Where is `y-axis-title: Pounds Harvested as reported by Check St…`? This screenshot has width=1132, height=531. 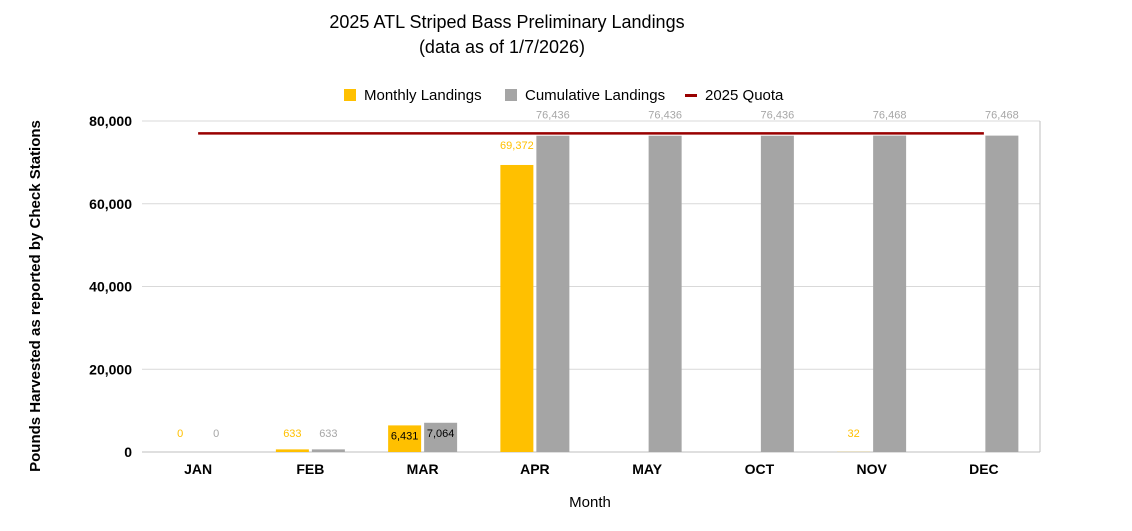
y-axis-title: Pounds Harvested as reported by Check St… is located at coordinates (35, 296).